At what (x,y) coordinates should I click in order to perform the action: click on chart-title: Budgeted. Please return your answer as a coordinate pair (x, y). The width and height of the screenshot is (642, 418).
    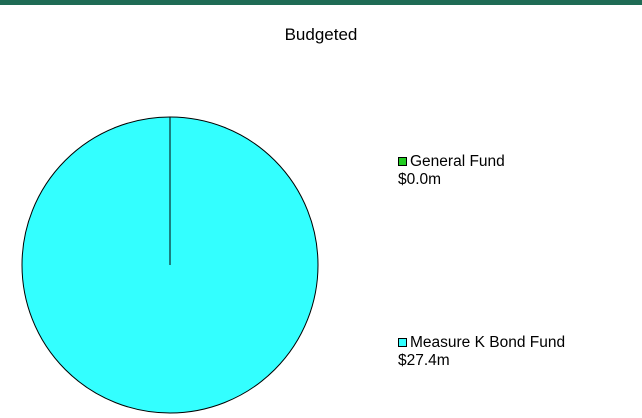
    Looking at the image, I should click on (321, 34).